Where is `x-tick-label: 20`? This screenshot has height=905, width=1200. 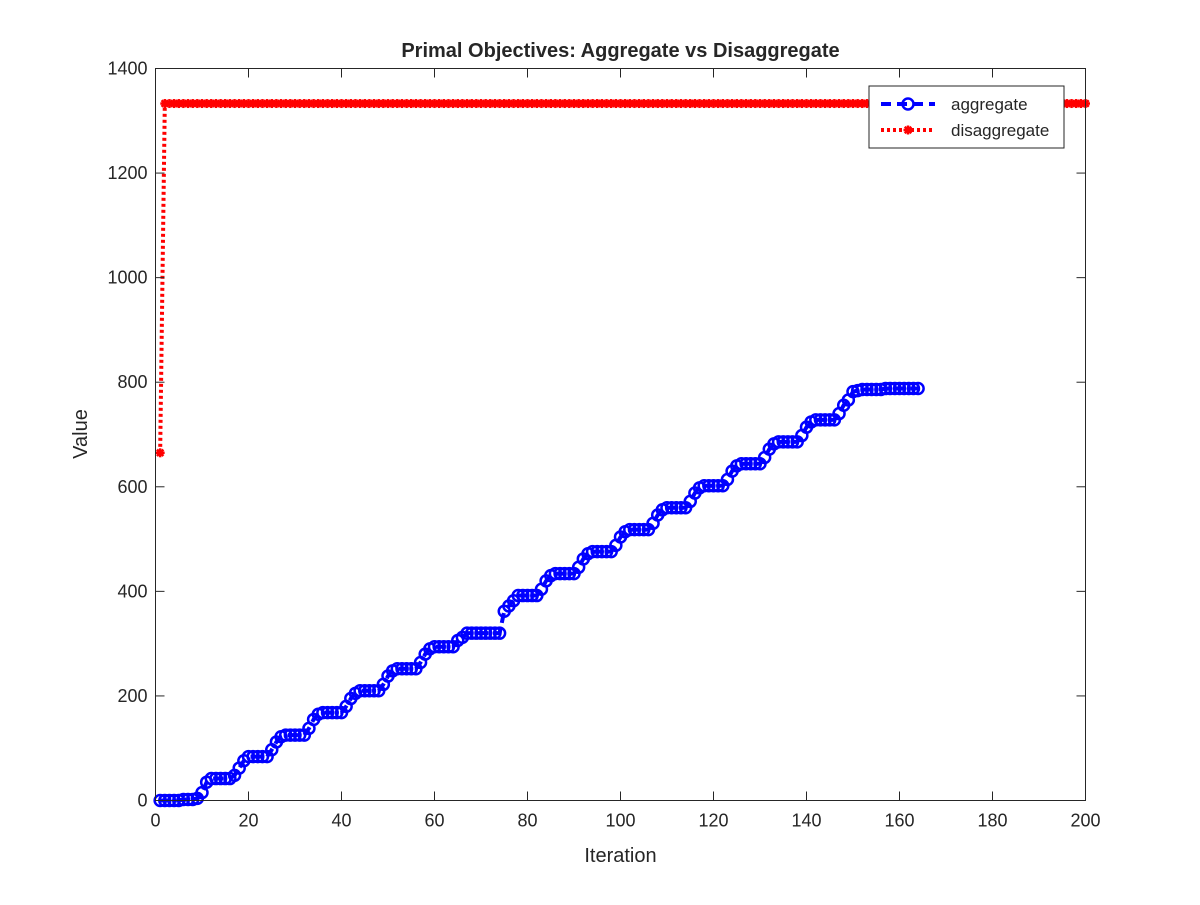 x-tick-label: 20 is located at coordinates (248, 821).